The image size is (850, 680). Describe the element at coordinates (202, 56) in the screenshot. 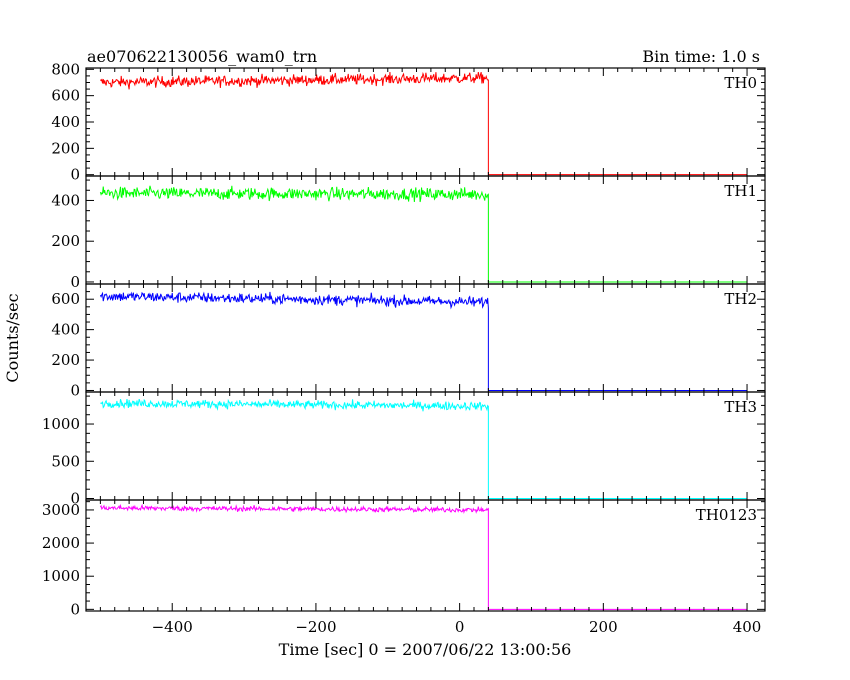

I see `chart-title: ae070622130056_wam0_trn` at that location.